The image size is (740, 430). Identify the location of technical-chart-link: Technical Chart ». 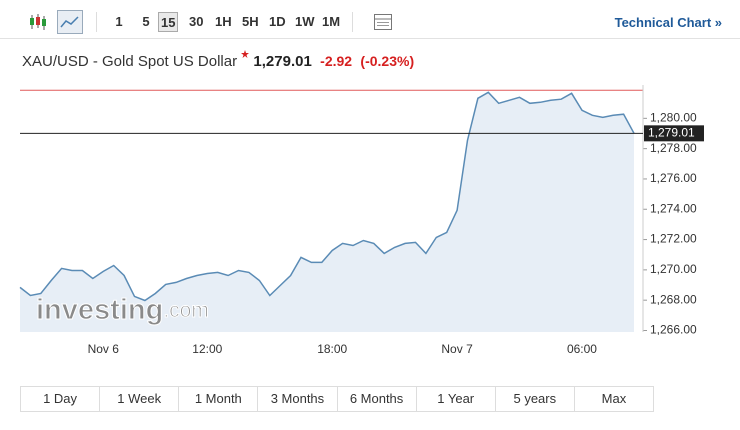
(668, 22).